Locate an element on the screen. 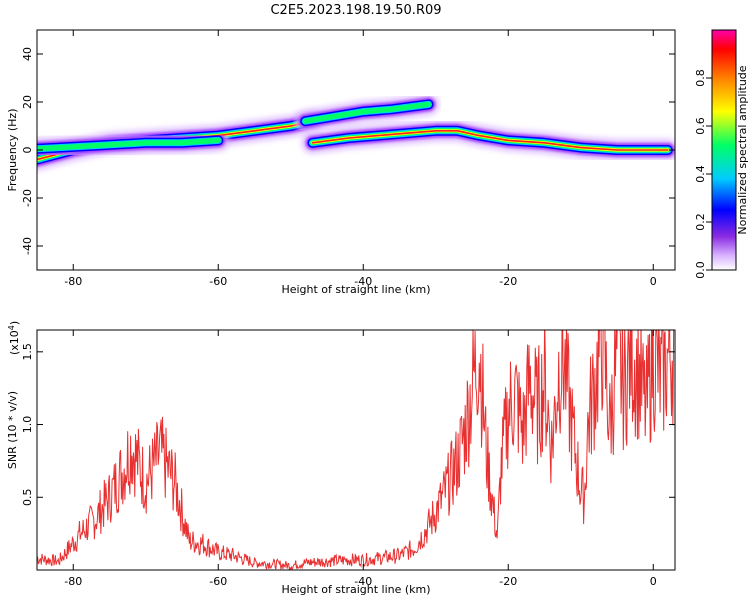 This screenshot has height=600, width=750. snr-x-tick-label: -60 is located at coordinates (218, 581).